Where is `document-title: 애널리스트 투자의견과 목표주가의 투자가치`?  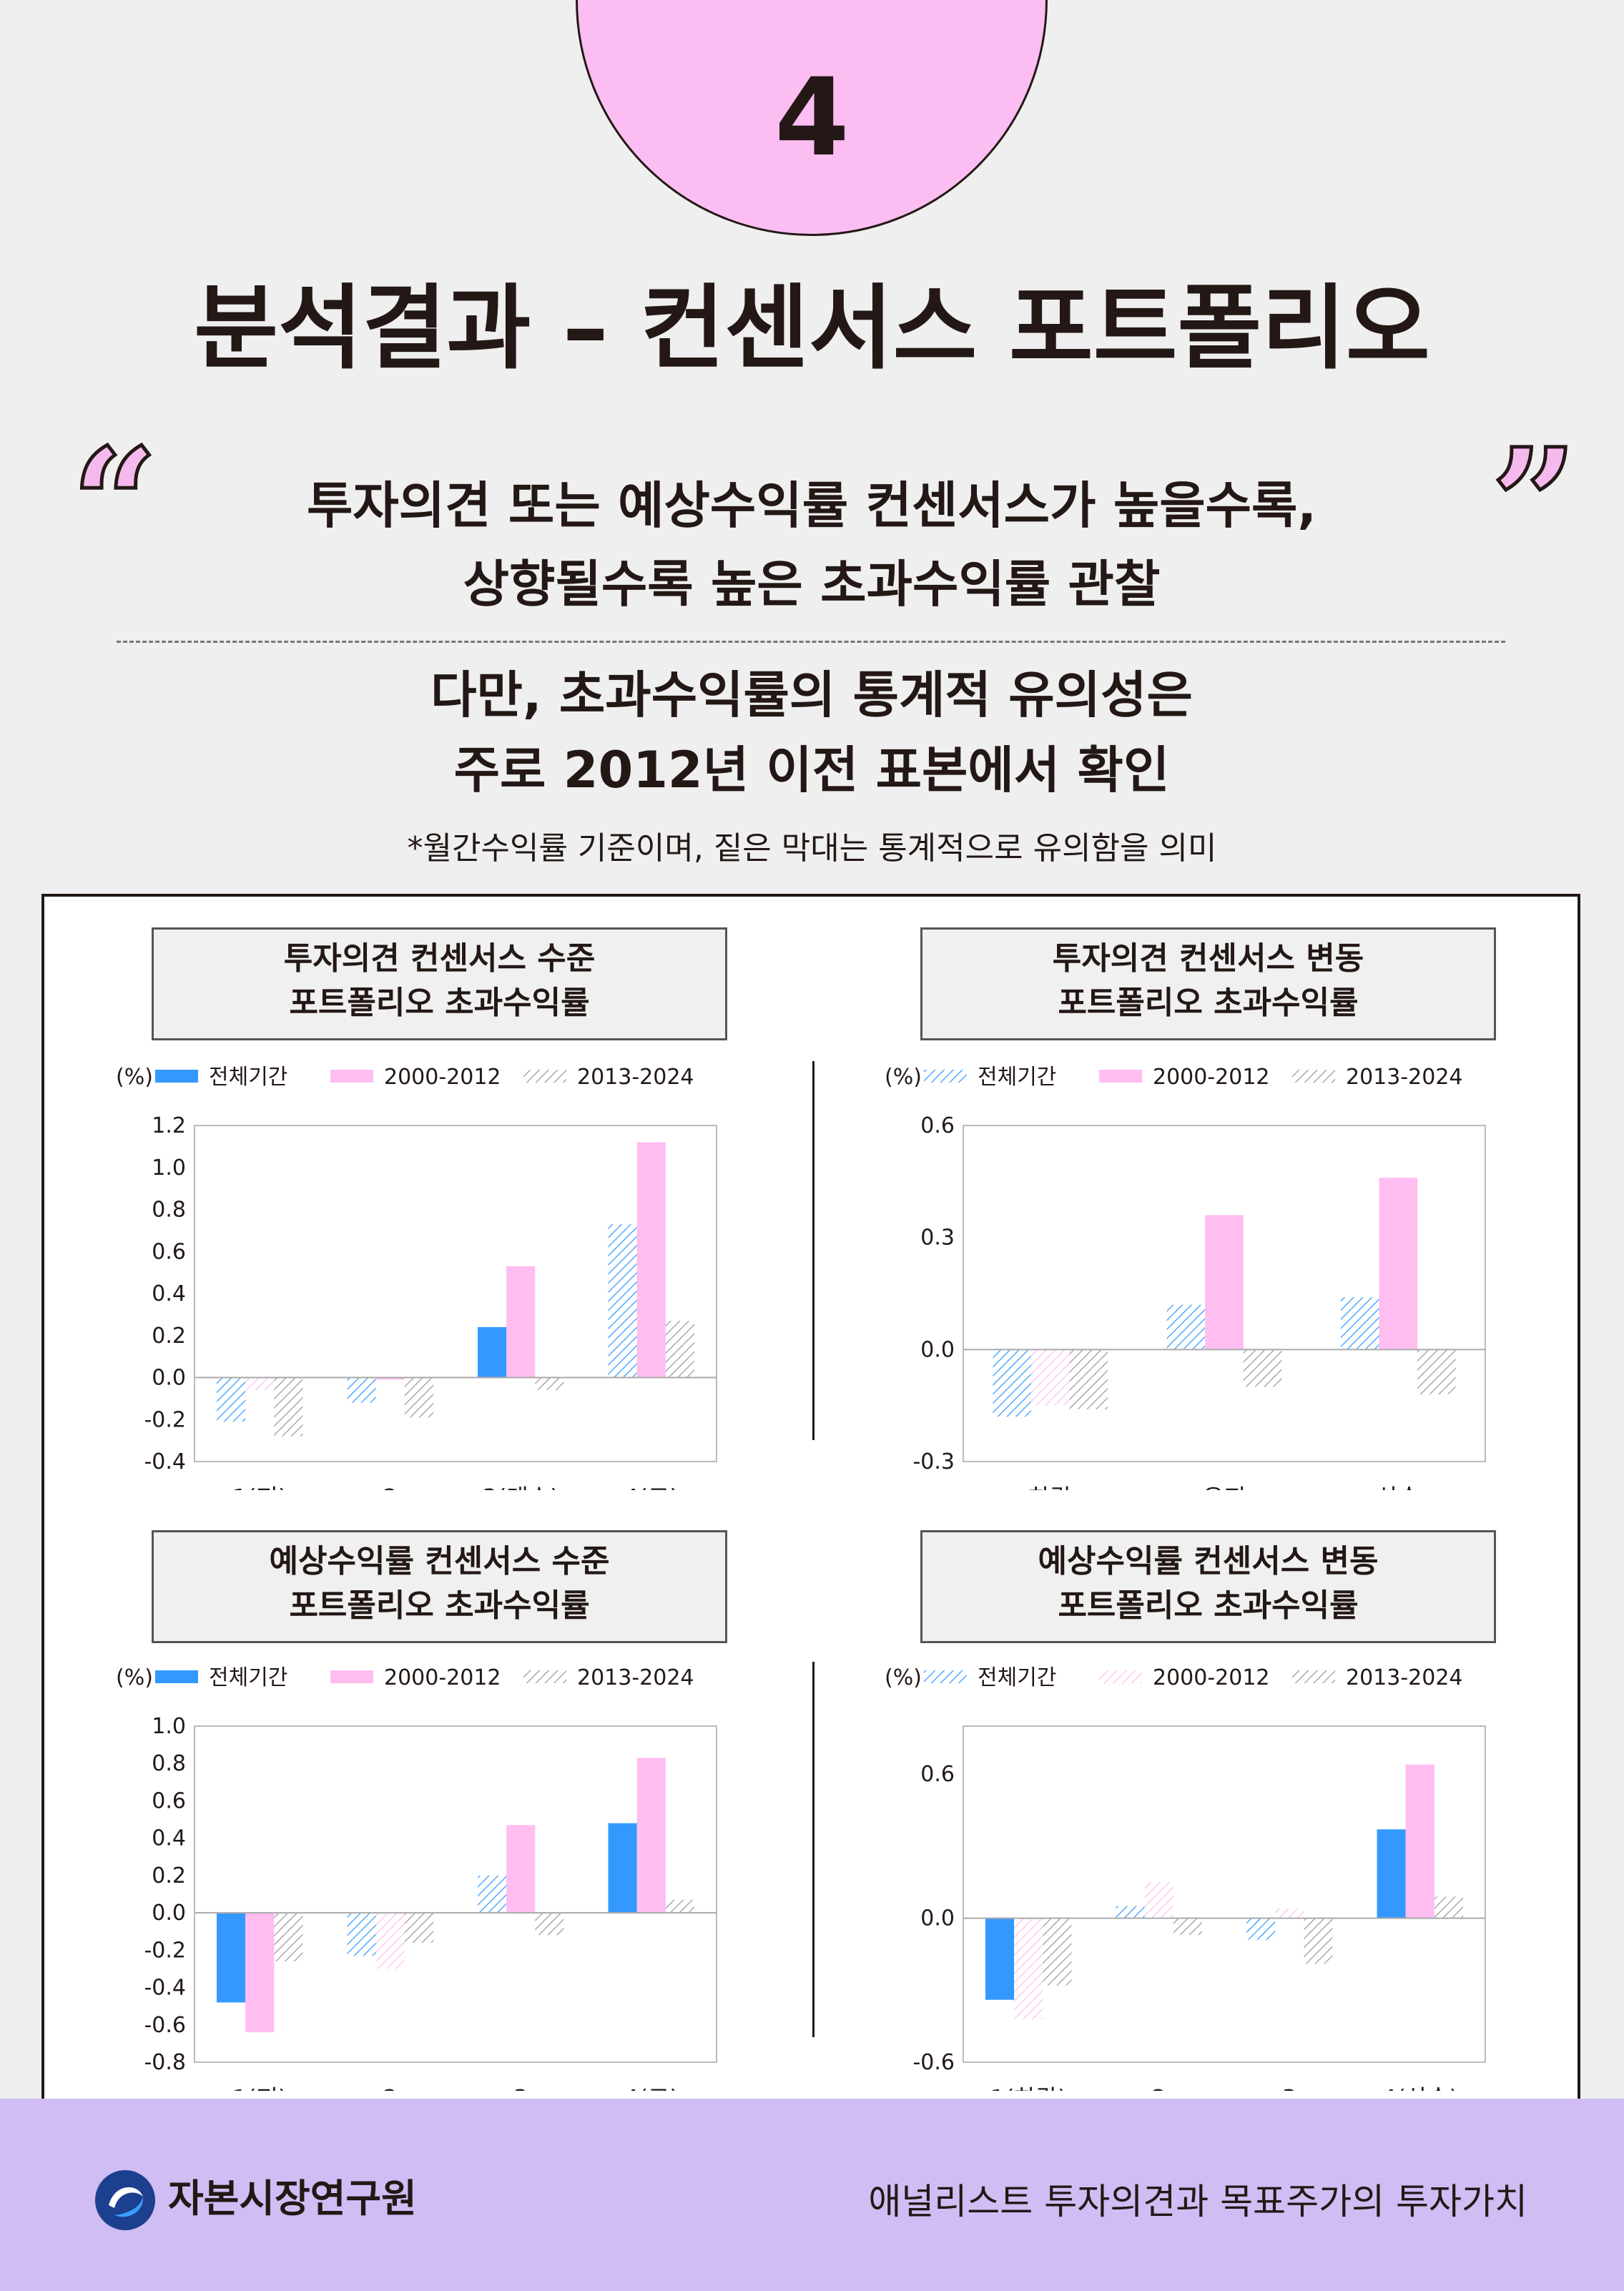
document-title: 애널리스트 투자의견과 목표주가의 투자가치 is located at coordinates (1197, 2201).